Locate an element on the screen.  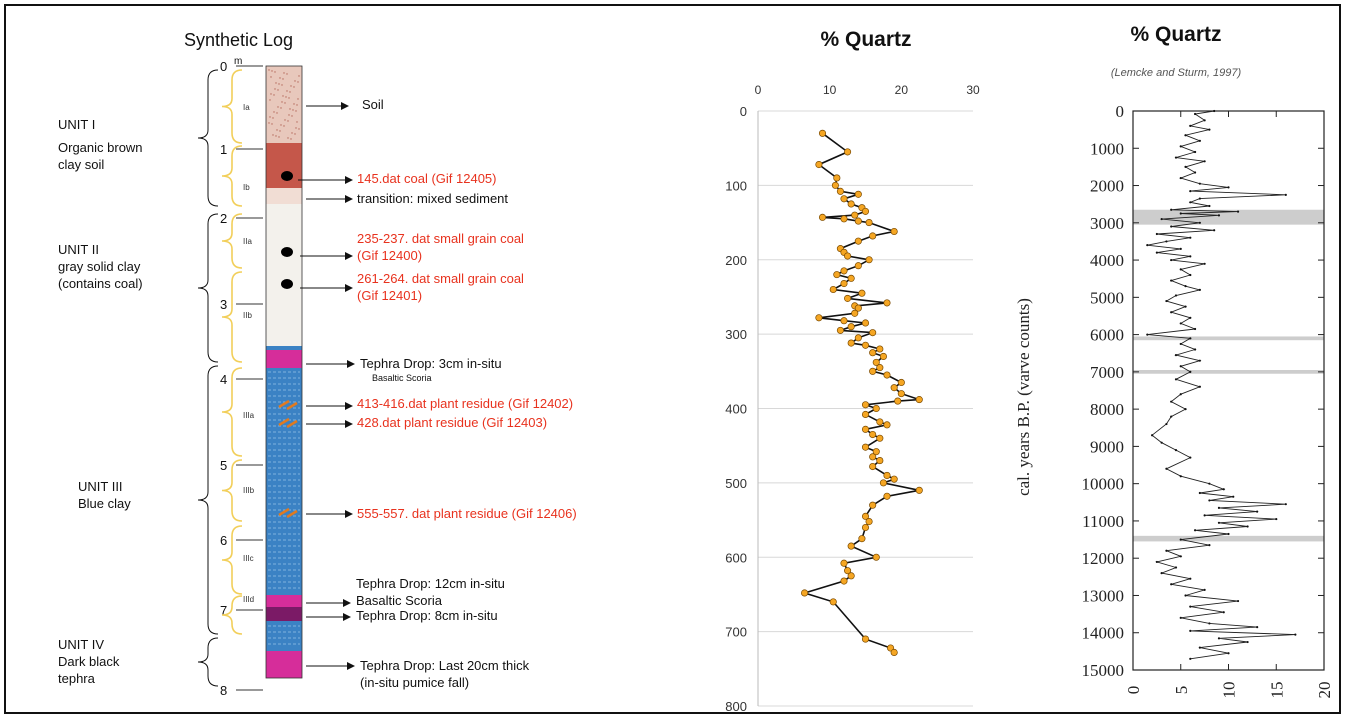
chart-right-y-tick: 7000 is located at coordinates (1107, 372).